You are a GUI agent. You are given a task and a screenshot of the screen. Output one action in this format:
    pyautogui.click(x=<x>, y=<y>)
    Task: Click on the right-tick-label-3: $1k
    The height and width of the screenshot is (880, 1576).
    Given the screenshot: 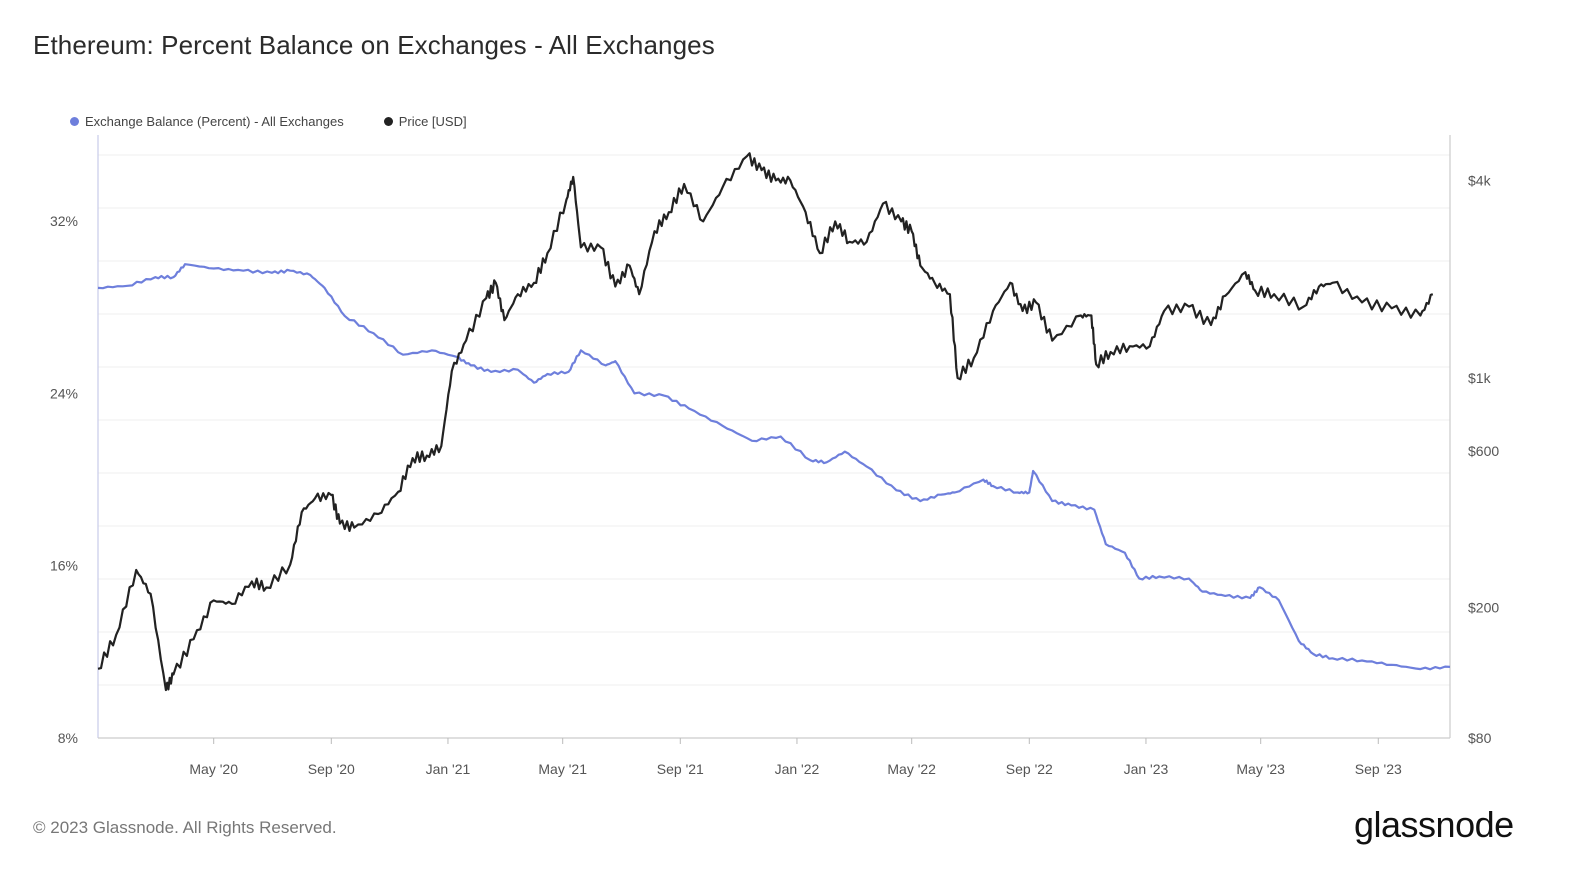 What is the action you would take?
    pyautogui.click(x=1480, y=378)
    